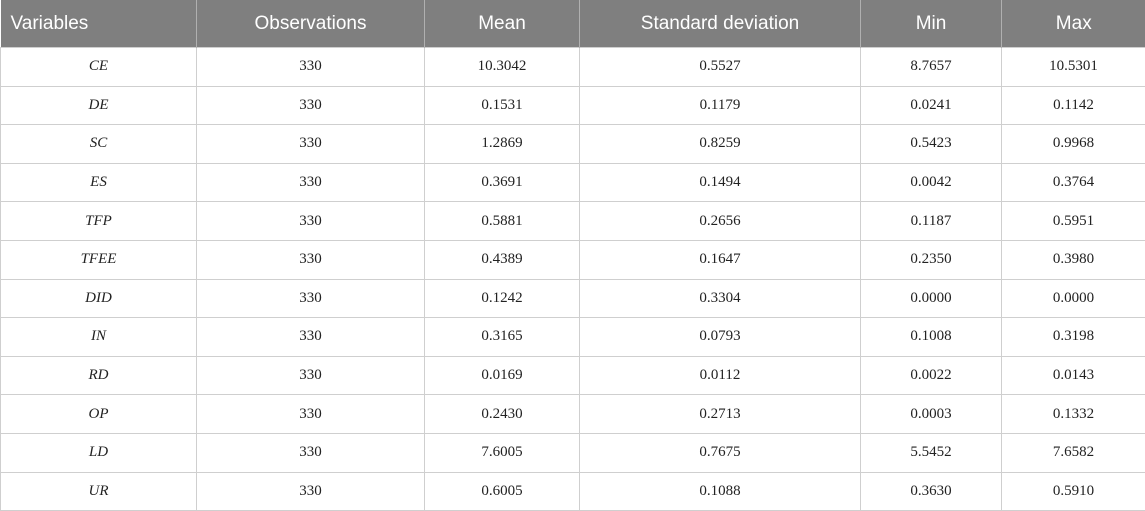 The height and width of the screenshot is (511, 1145). I want to click on cell-max: 0.5951, so click(1073, 221).